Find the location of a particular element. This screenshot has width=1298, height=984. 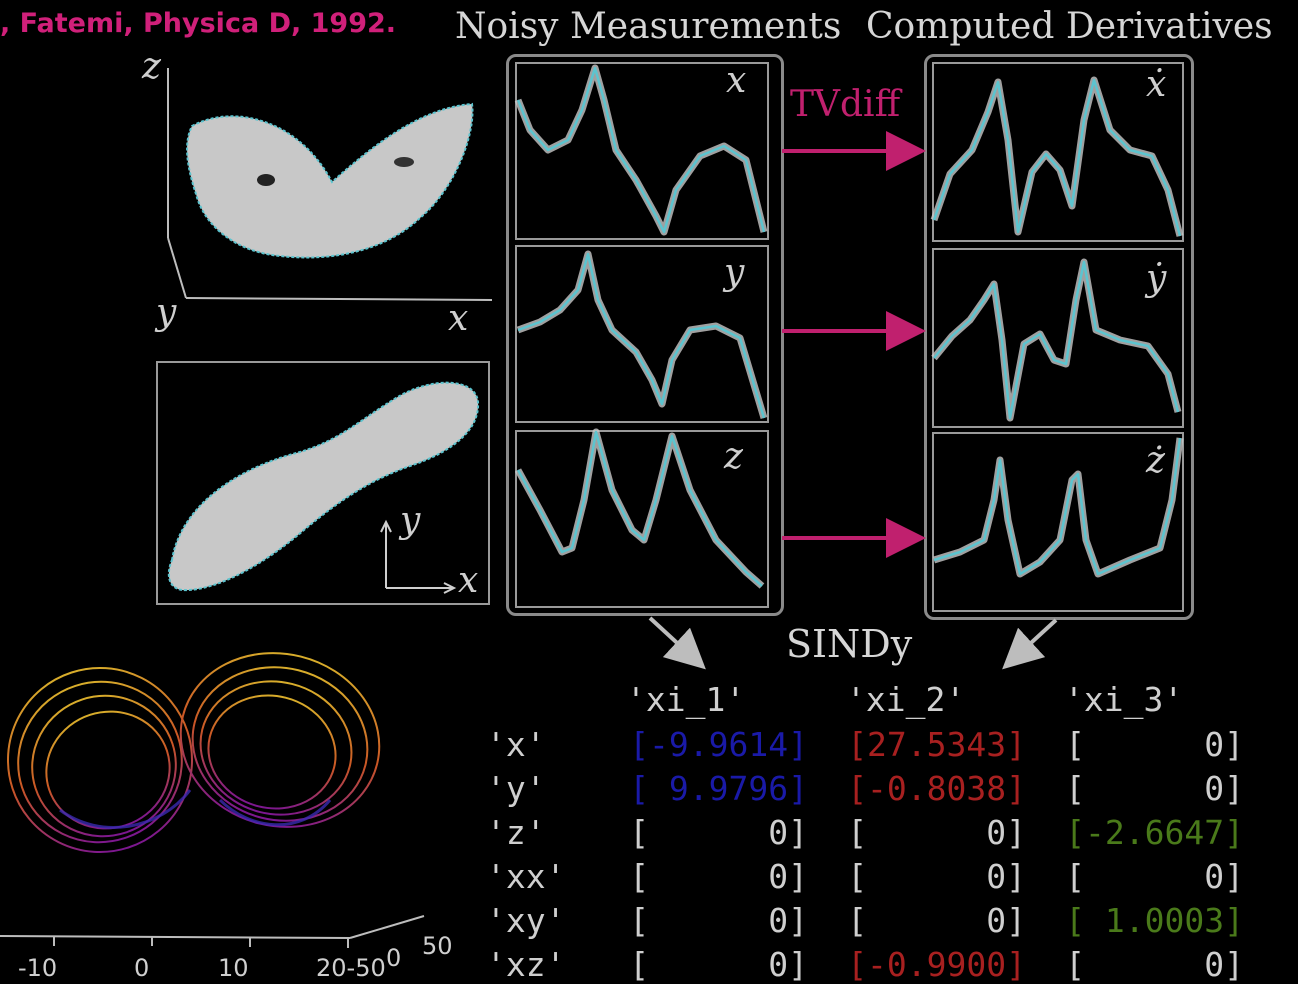

attractor-3d-axes is located at coordinates (330, 184).